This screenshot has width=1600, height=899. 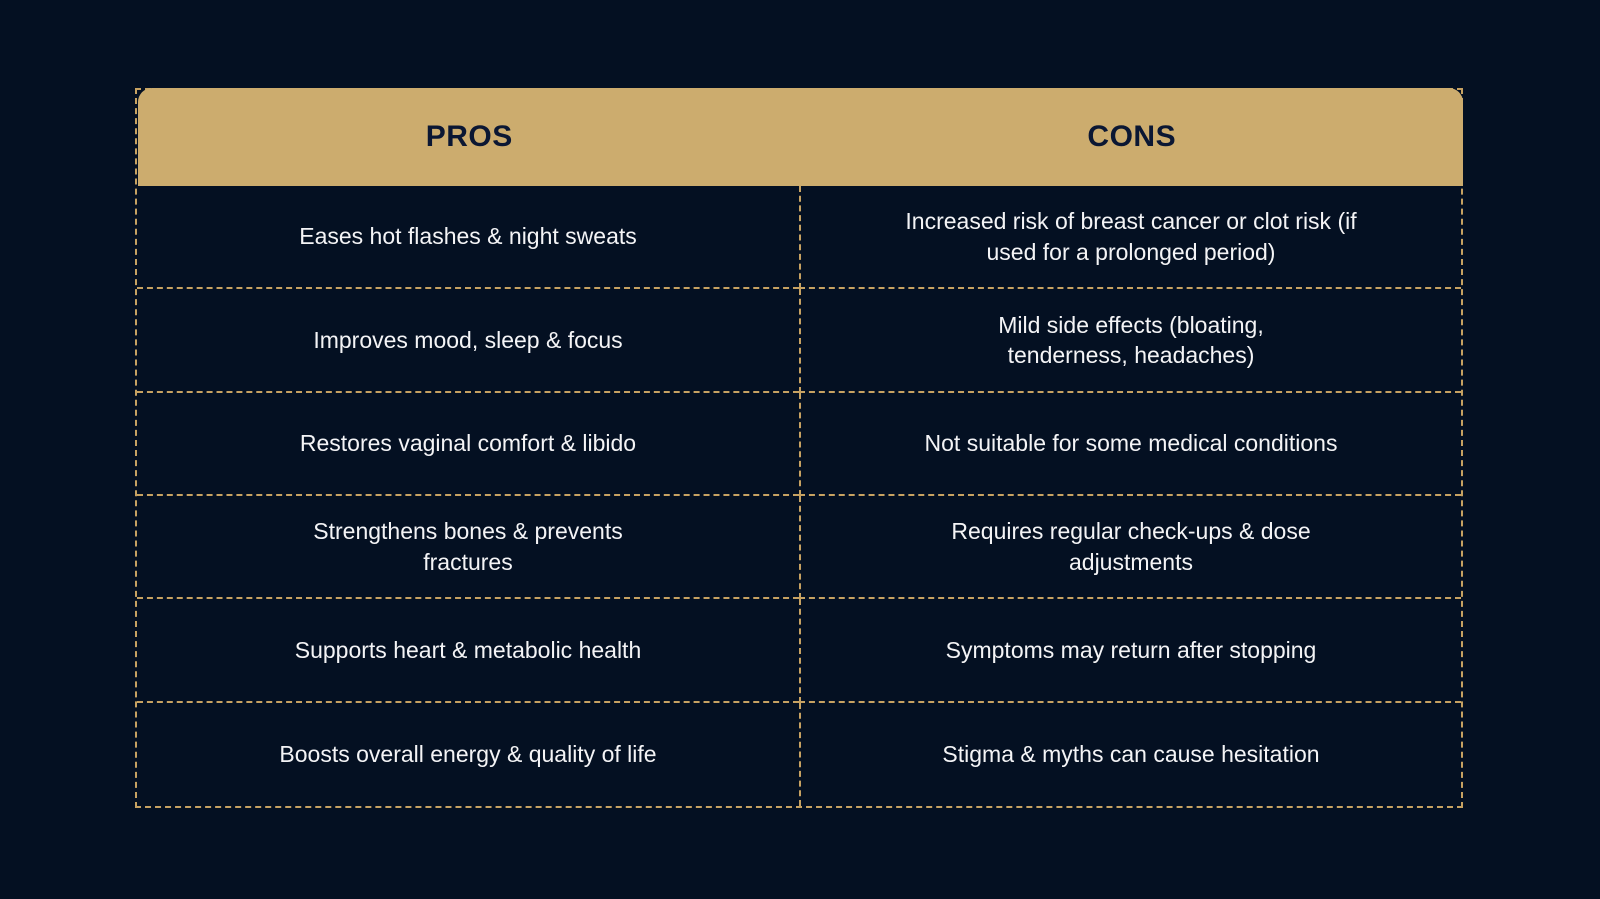 What do you see at coordinates (468, 341) in the screenshot?
I see `pros-cell-row2: Improves mood, sleep & focus` at bounding box center [468, 341].